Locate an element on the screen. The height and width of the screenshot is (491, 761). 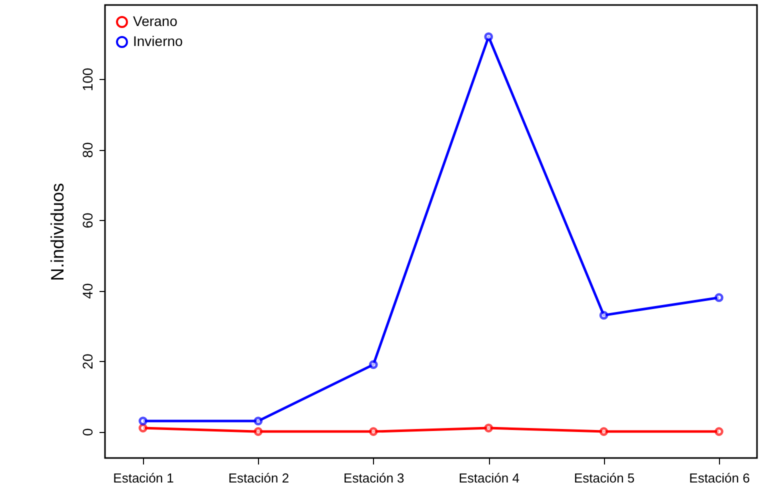
y-tick-label: 0 is located at coordinates (88, 432).